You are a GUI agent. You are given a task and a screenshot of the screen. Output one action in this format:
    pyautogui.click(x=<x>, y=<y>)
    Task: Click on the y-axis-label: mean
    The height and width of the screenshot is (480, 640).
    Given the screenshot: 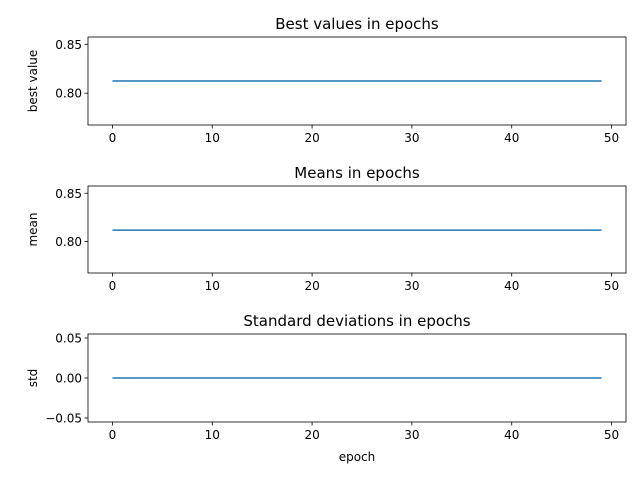 What is the action you would take?
    pyautogui.click(x=33, y=229)
    